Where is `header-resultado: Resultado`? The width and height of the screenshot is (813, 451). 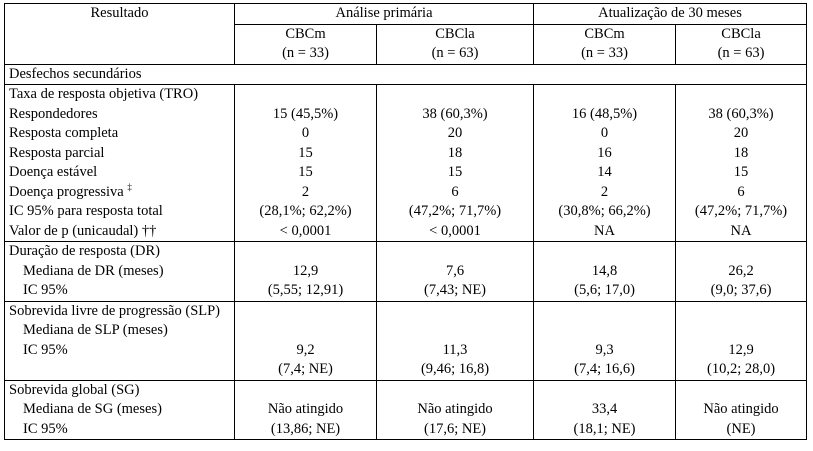 header-resultado: Resultado is located at coordinates (119, 34).